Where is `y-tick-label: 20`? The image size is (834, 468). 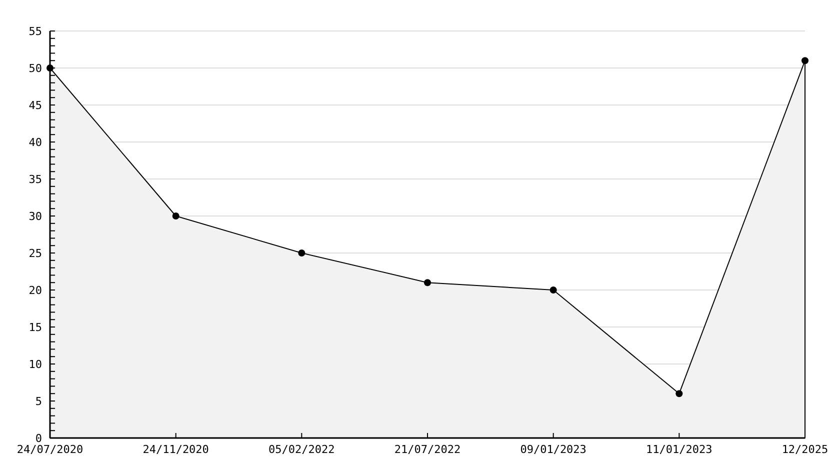 y-tick-label: 20 is located at coordinates (35, 290).